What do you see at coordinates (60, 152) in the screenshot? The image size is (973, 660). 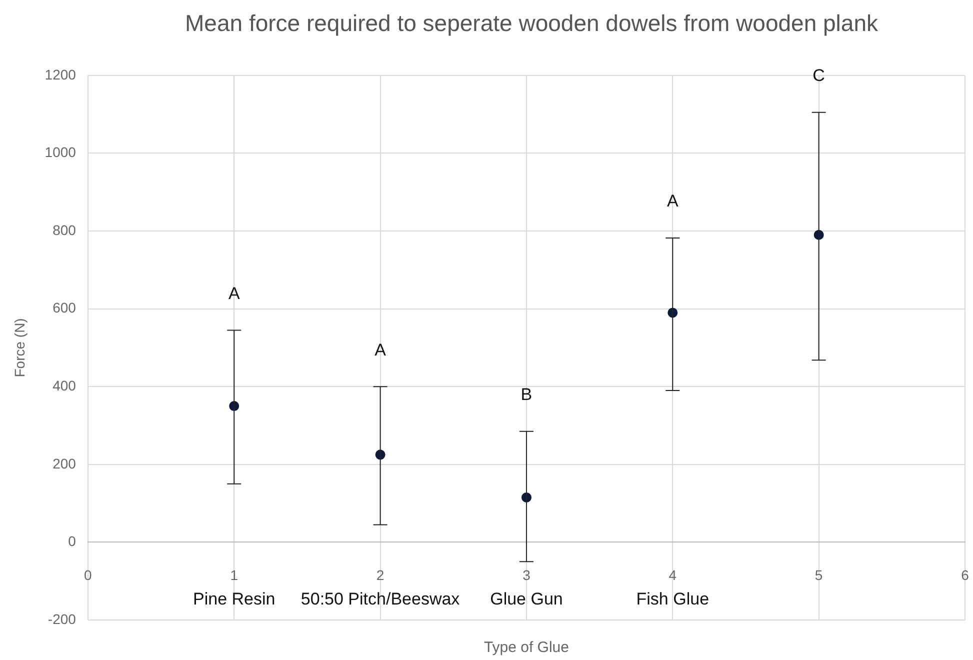 I see `y-tick-label: 1000` at bounding box center [60, 152].